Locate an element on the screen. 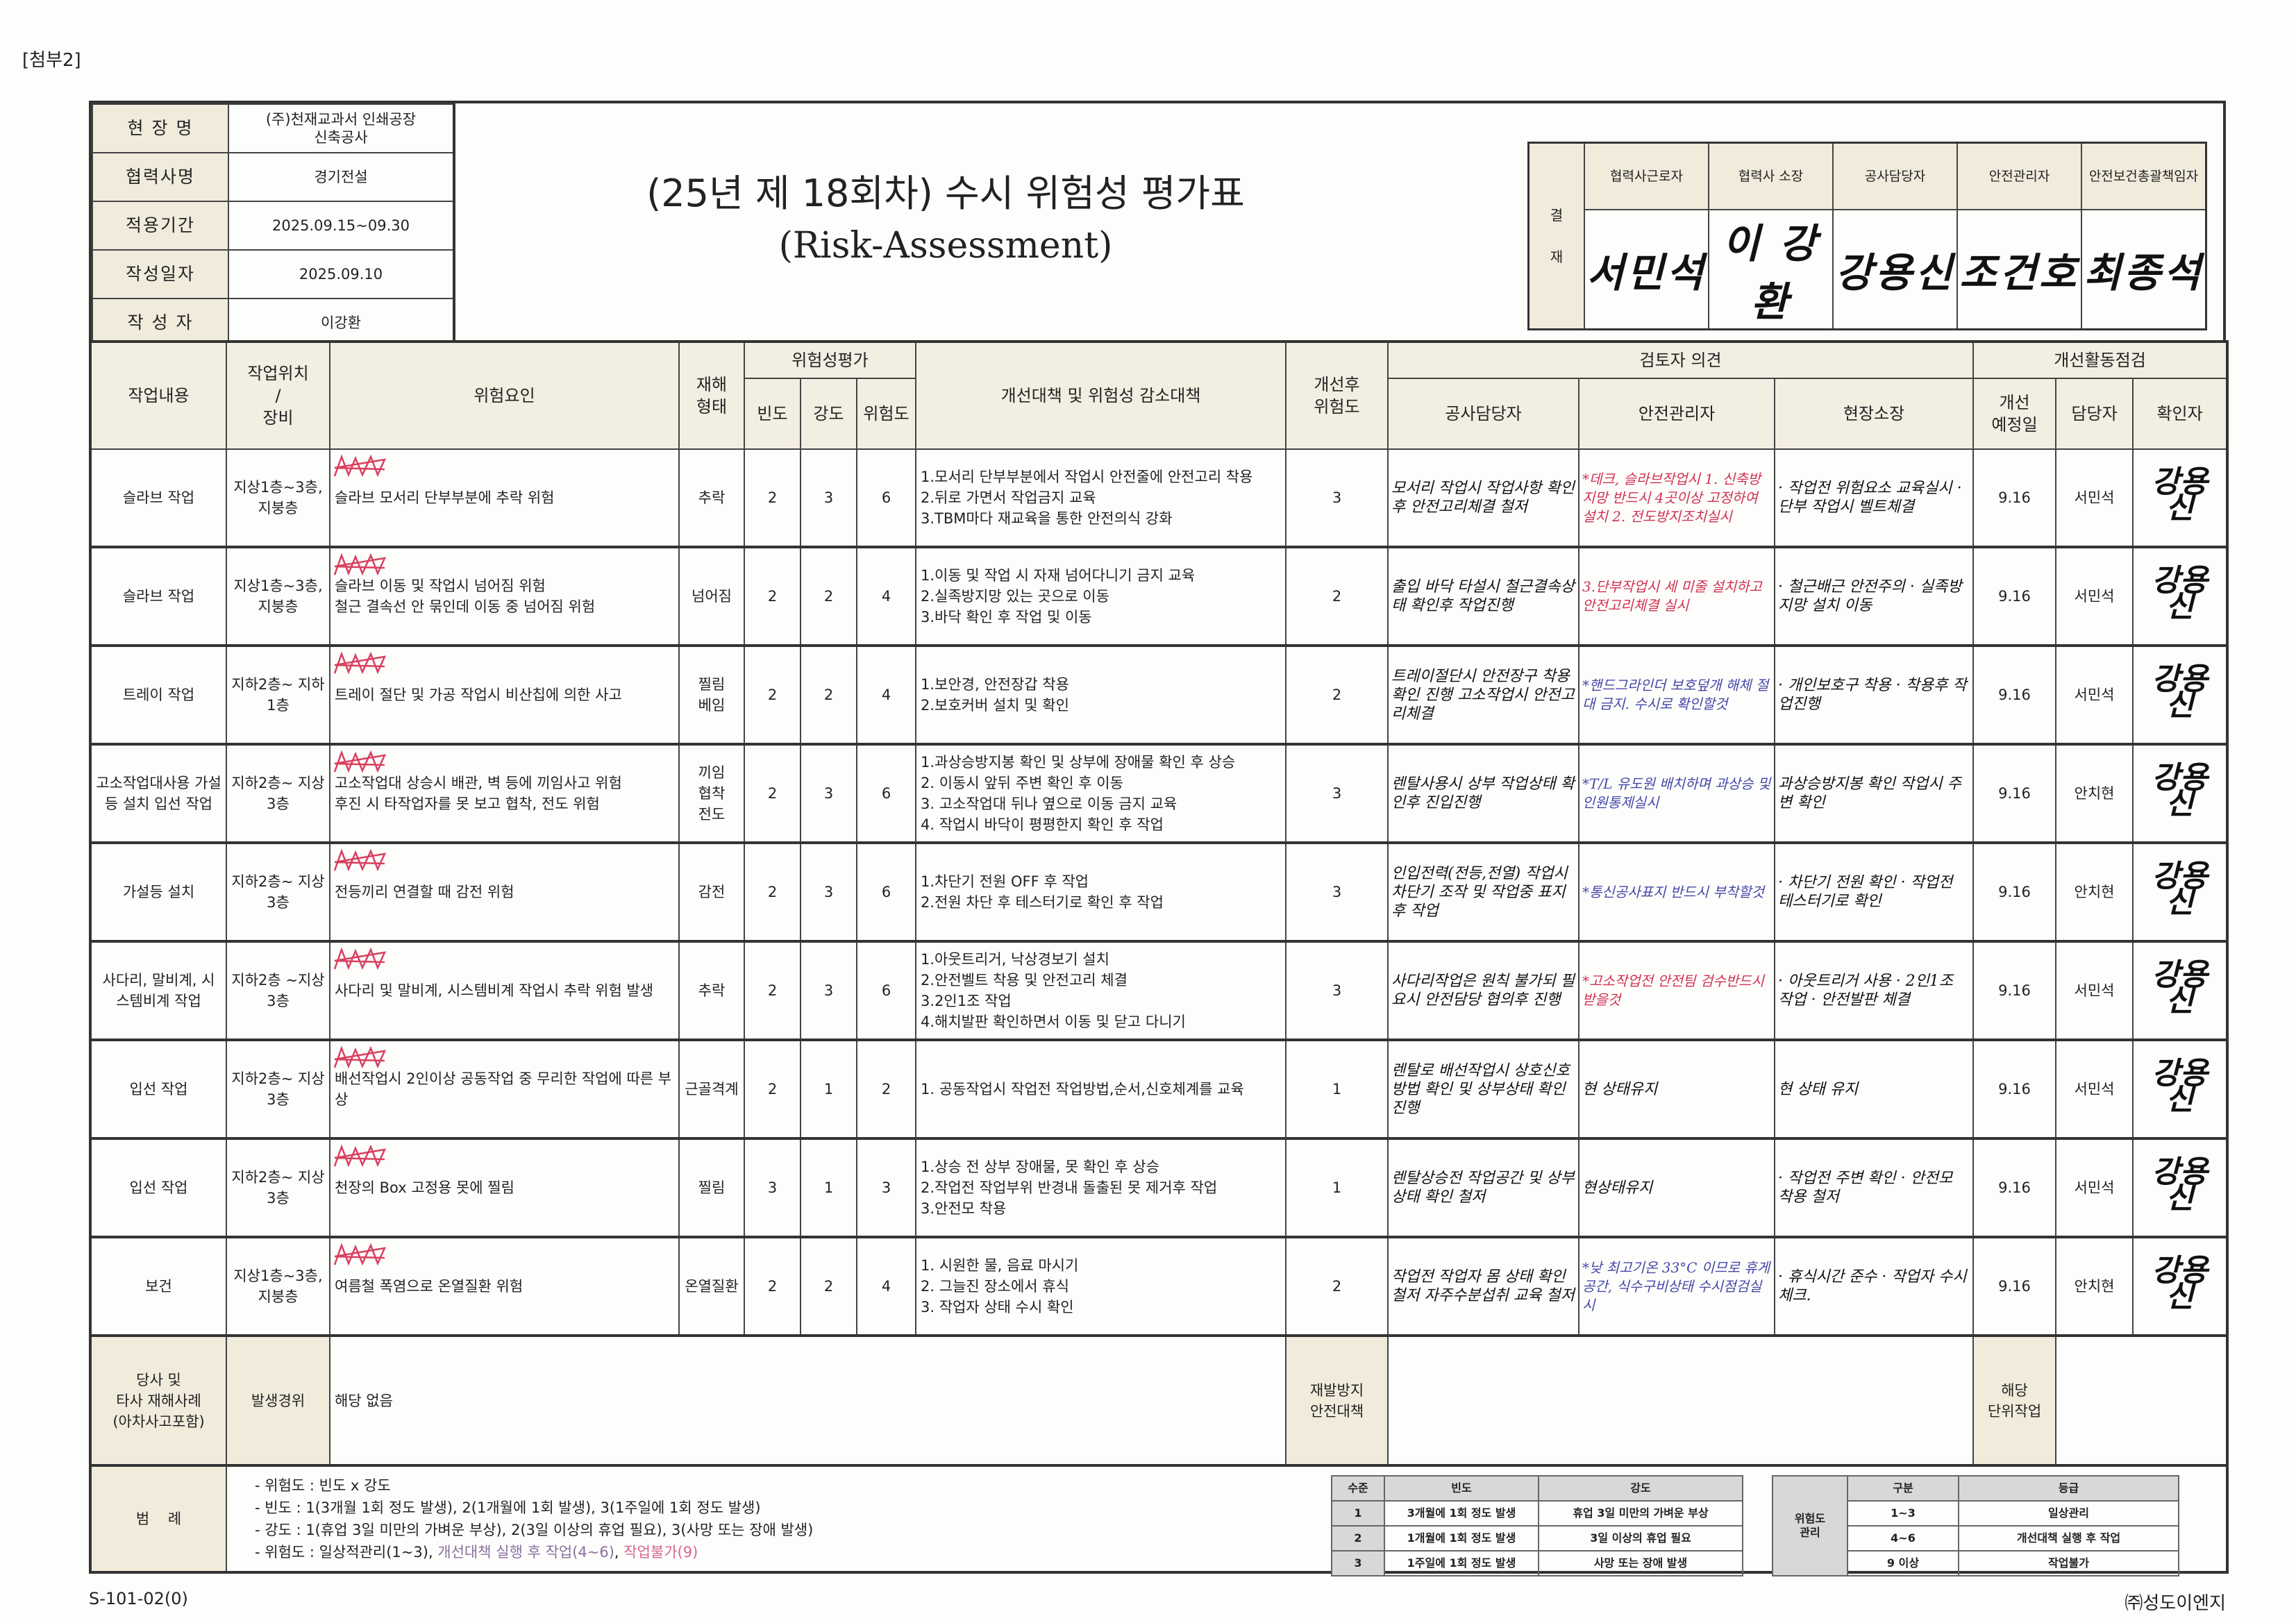 This screenshot has width=2296, height=1623. scale-header-row: 수준 빈도 강도 is located at coordinates (1537, 1488).